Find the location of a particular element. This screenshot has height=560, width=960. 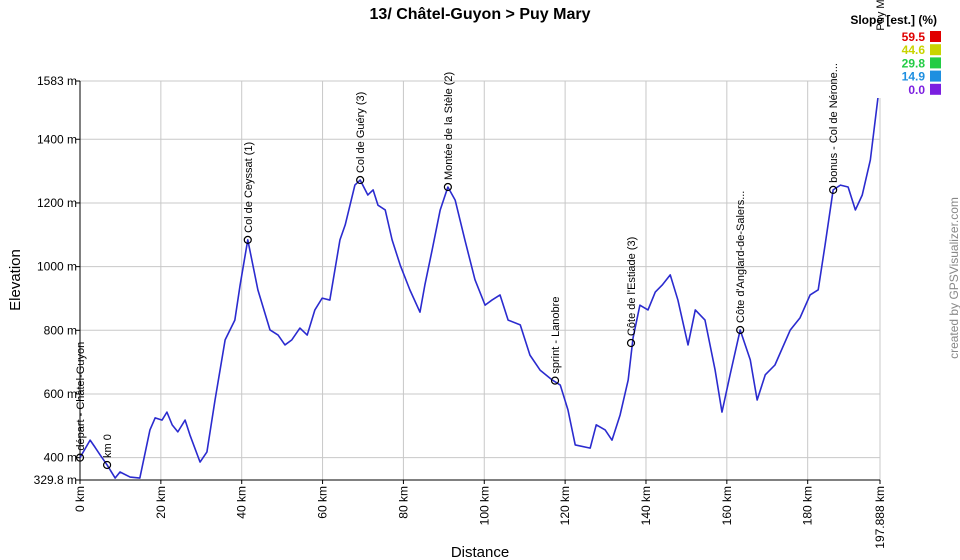

x-tick-label: 0 km is located at coordinates (80, 499).